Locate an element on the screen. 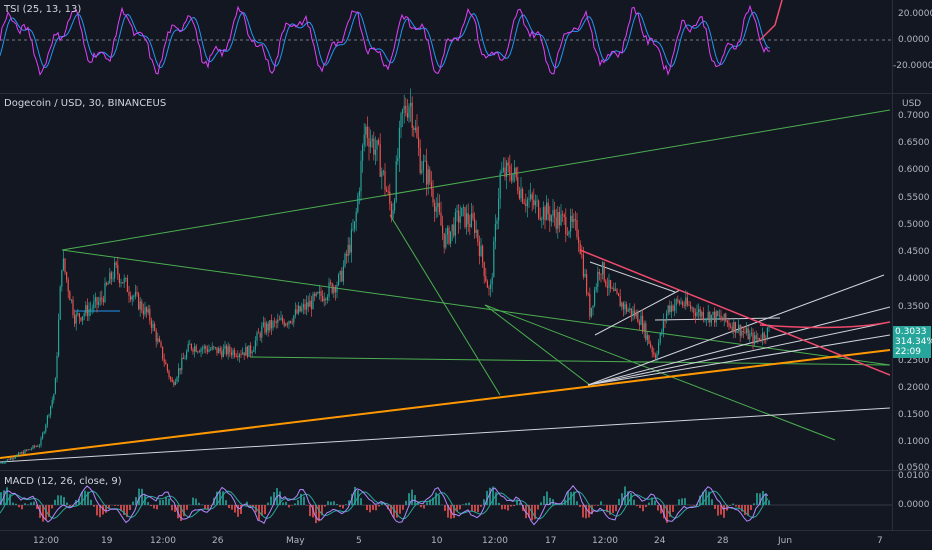 This screenshot has width=932, height=550. symbol-title: Dogecoin / USD, 30, BINANCEUS is located at coordinates (85, 103).